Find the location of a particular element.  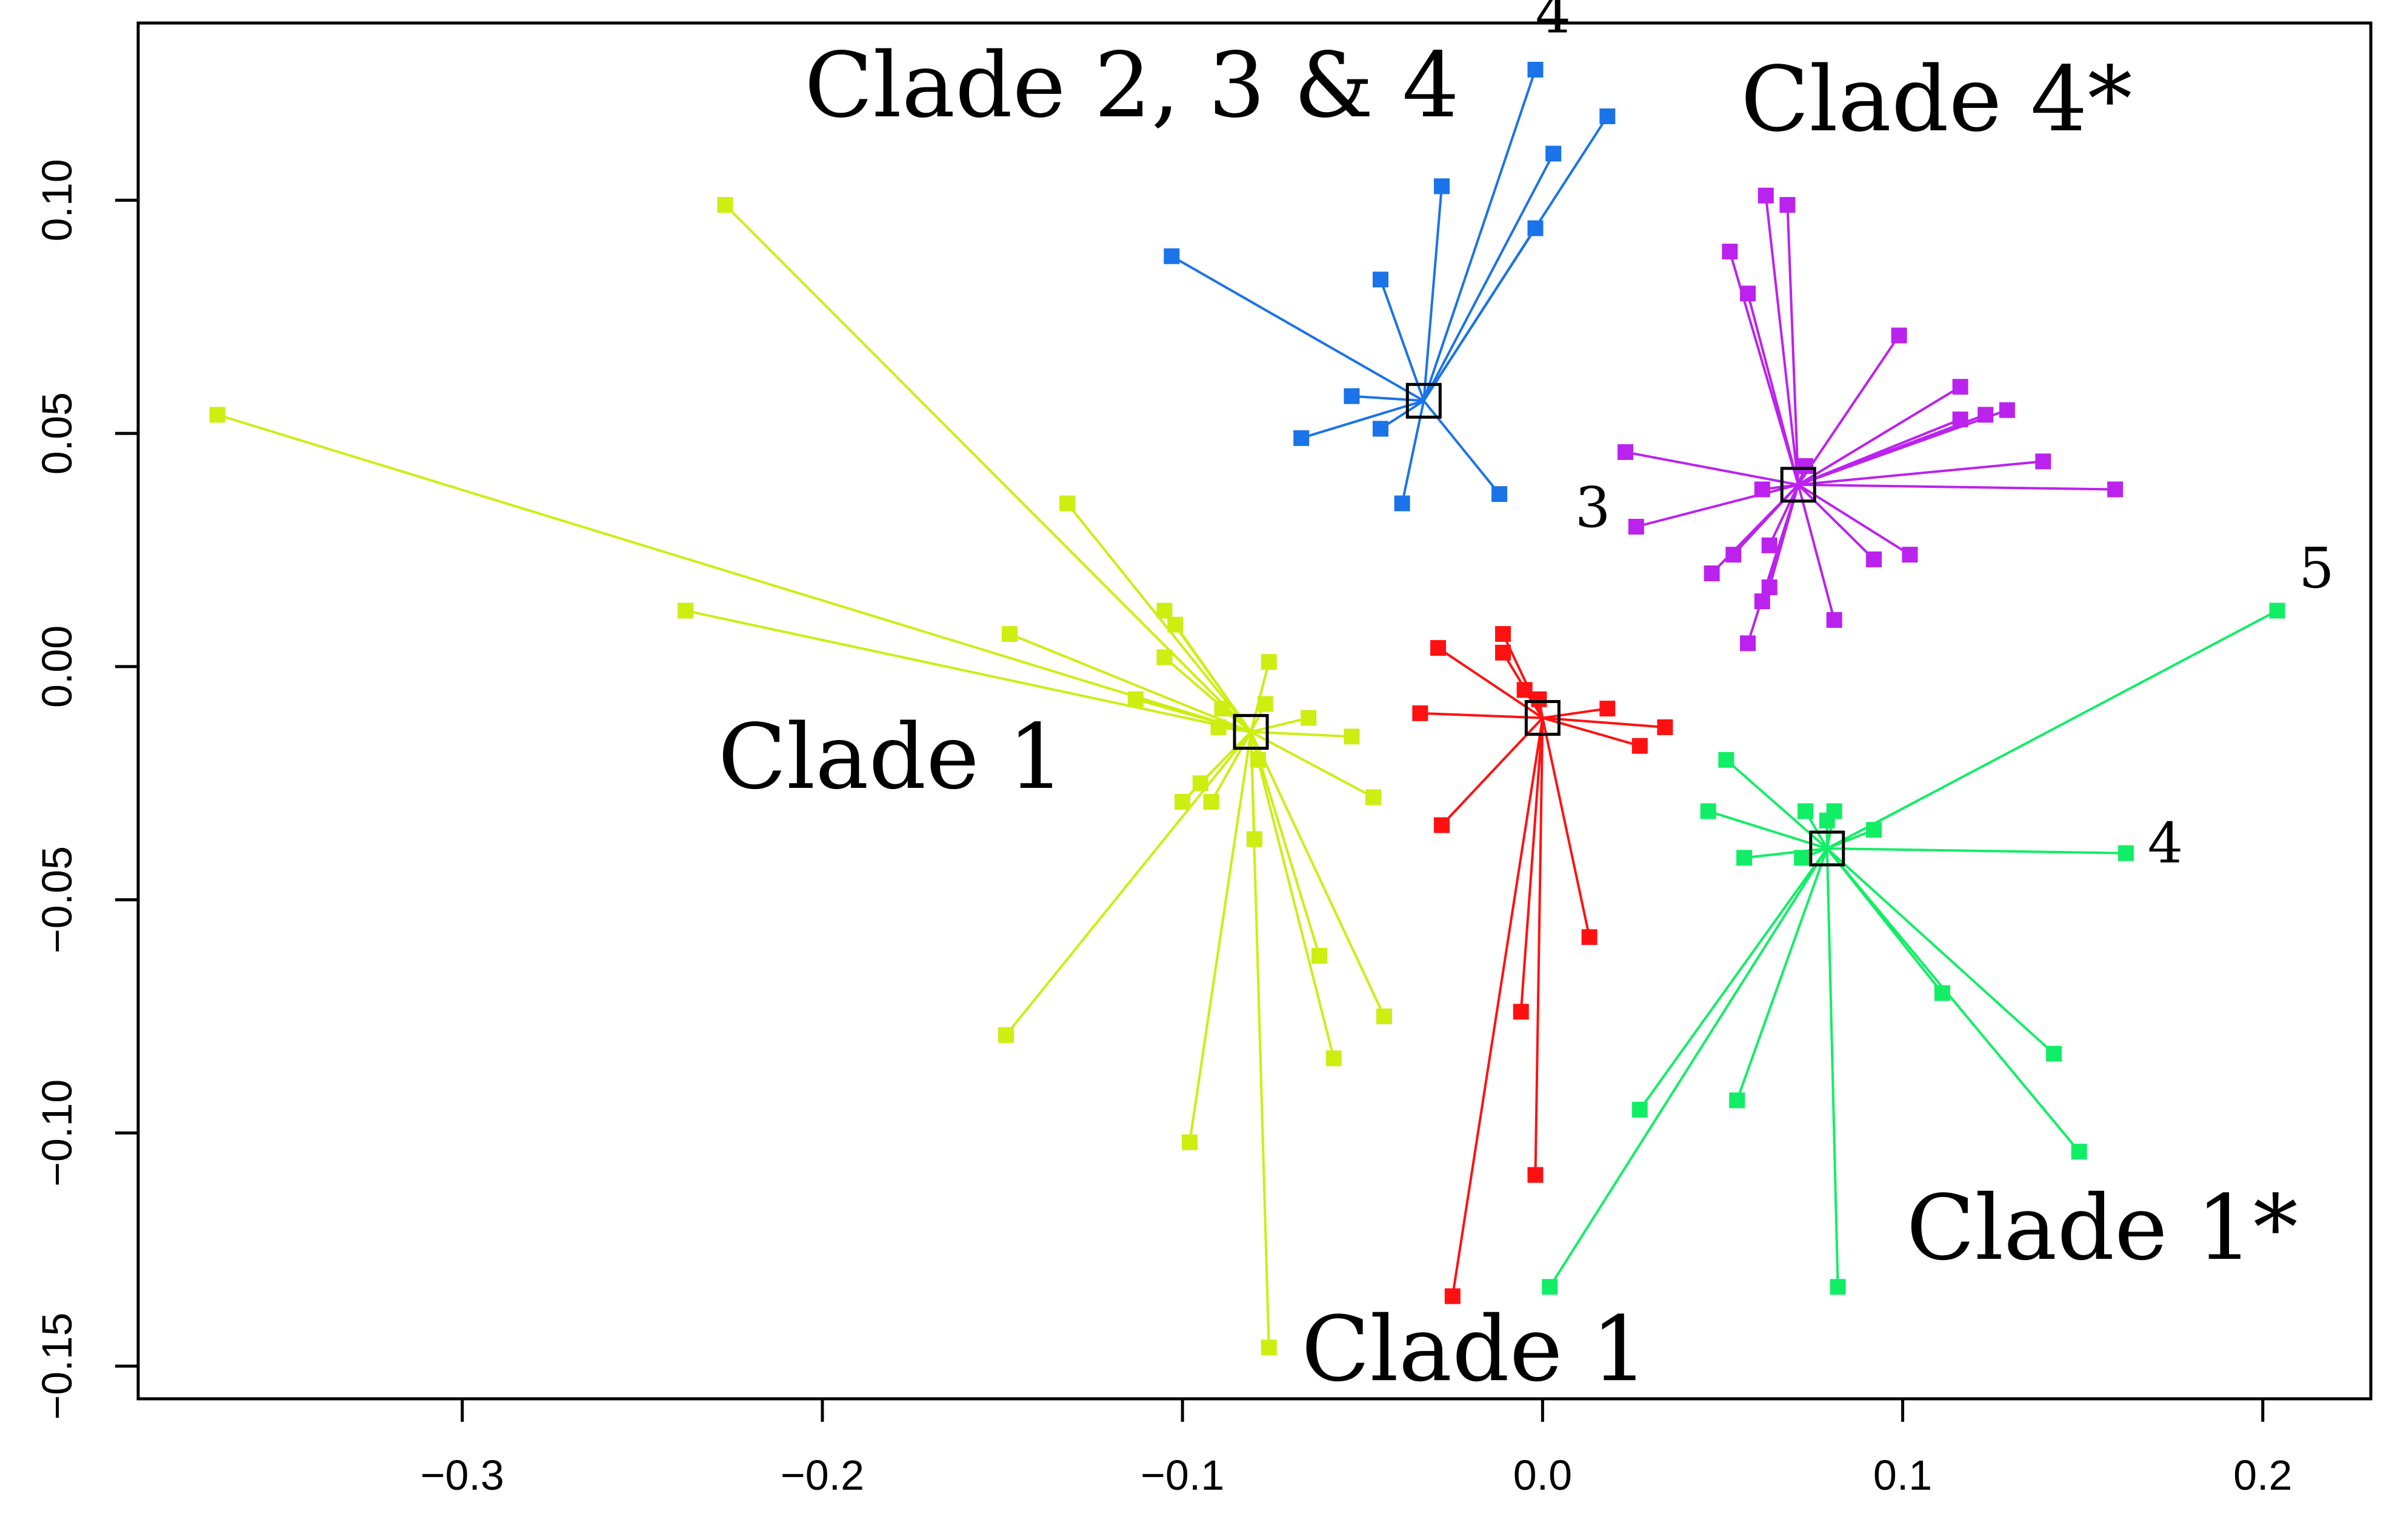

y-tick-label: 0.05 is located at coordinates (57, 433).